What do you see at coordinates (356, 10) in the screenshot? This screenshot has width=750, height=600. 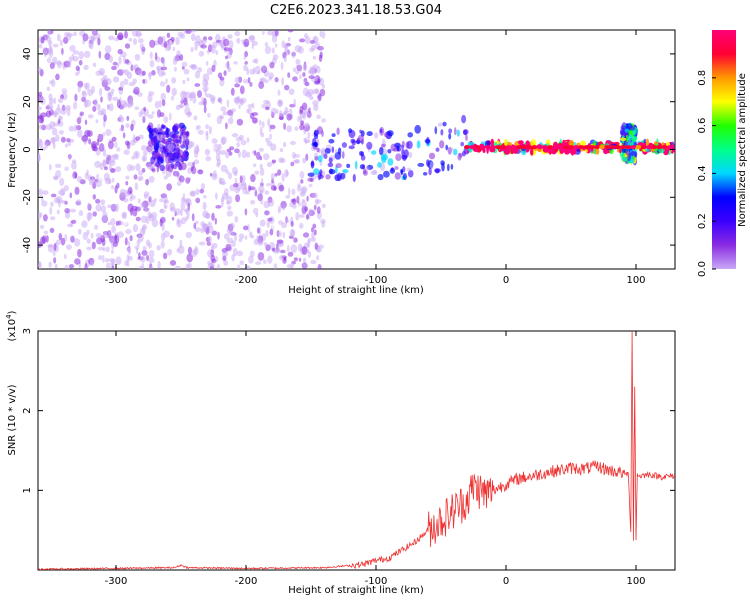 I see `chart-title: C2E6.2023.341.18.53.G04` at bounding box center [356, 10].